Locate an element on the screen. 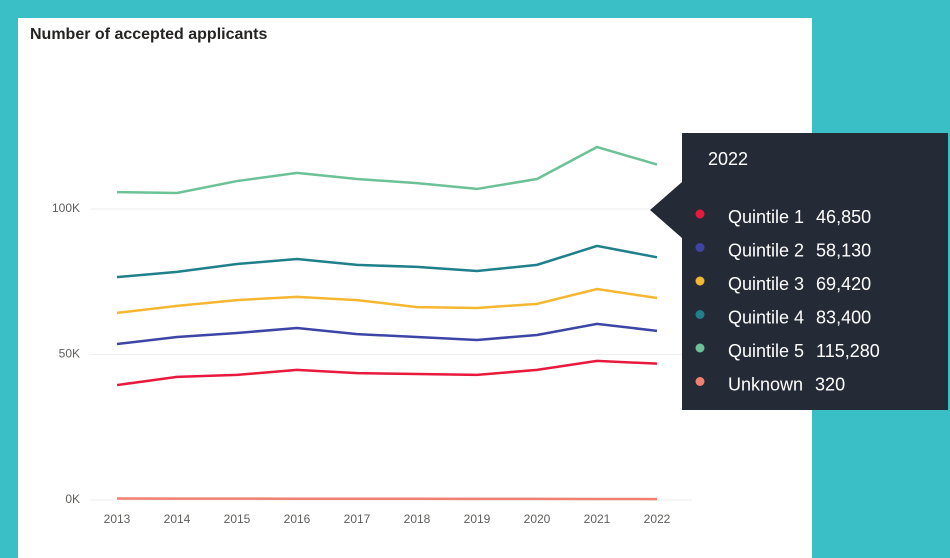 The image size is (950, 558). tooltip-value: 83,400 is located at coordinates (843, 317).